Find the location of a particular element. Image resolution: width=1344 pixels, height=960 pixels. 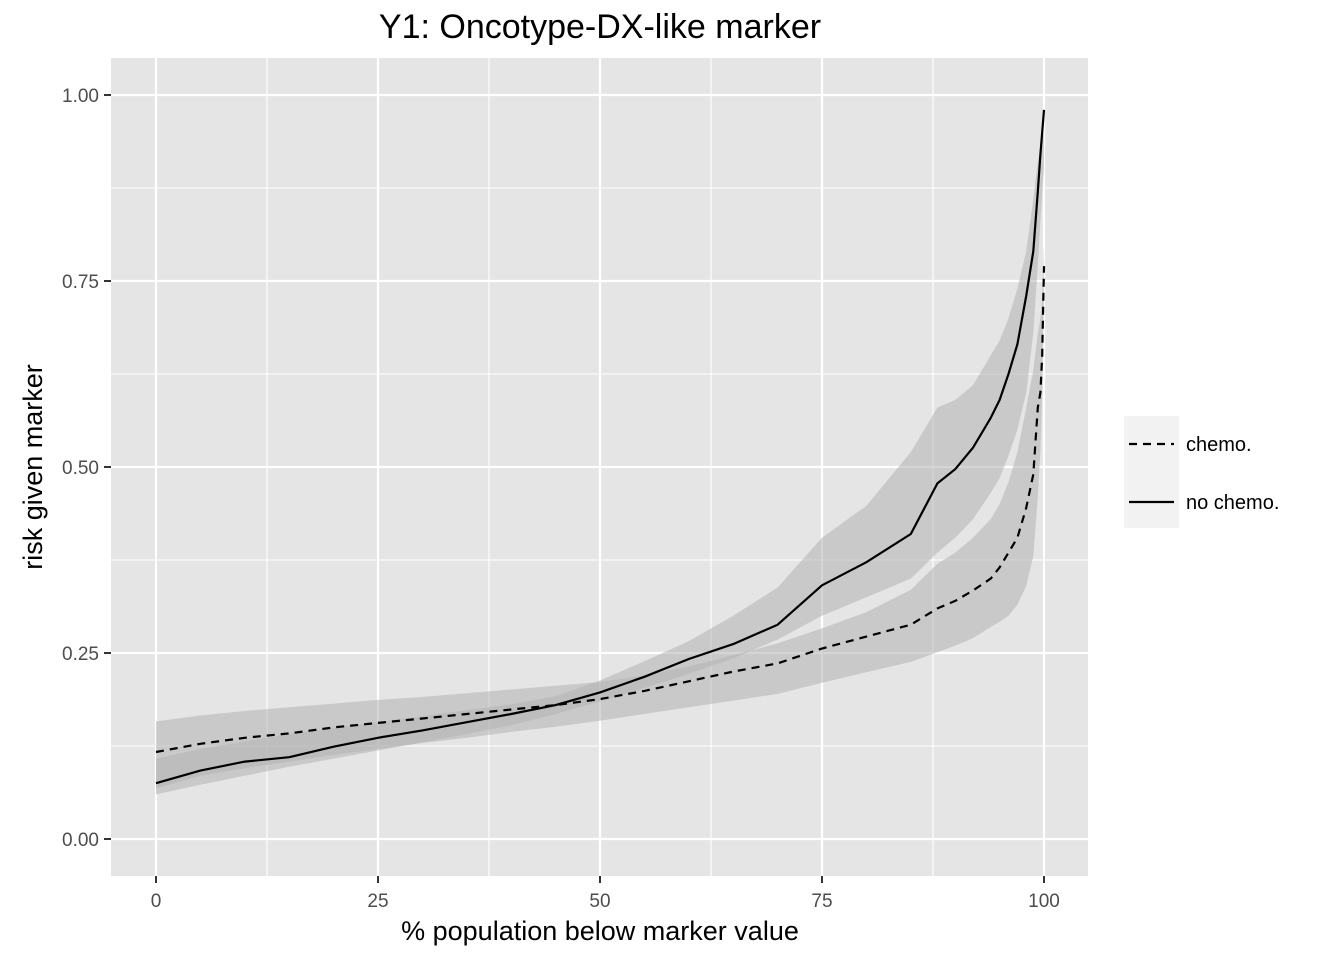

y-tick-label: 0.50 is located at coordinates (80, 468).